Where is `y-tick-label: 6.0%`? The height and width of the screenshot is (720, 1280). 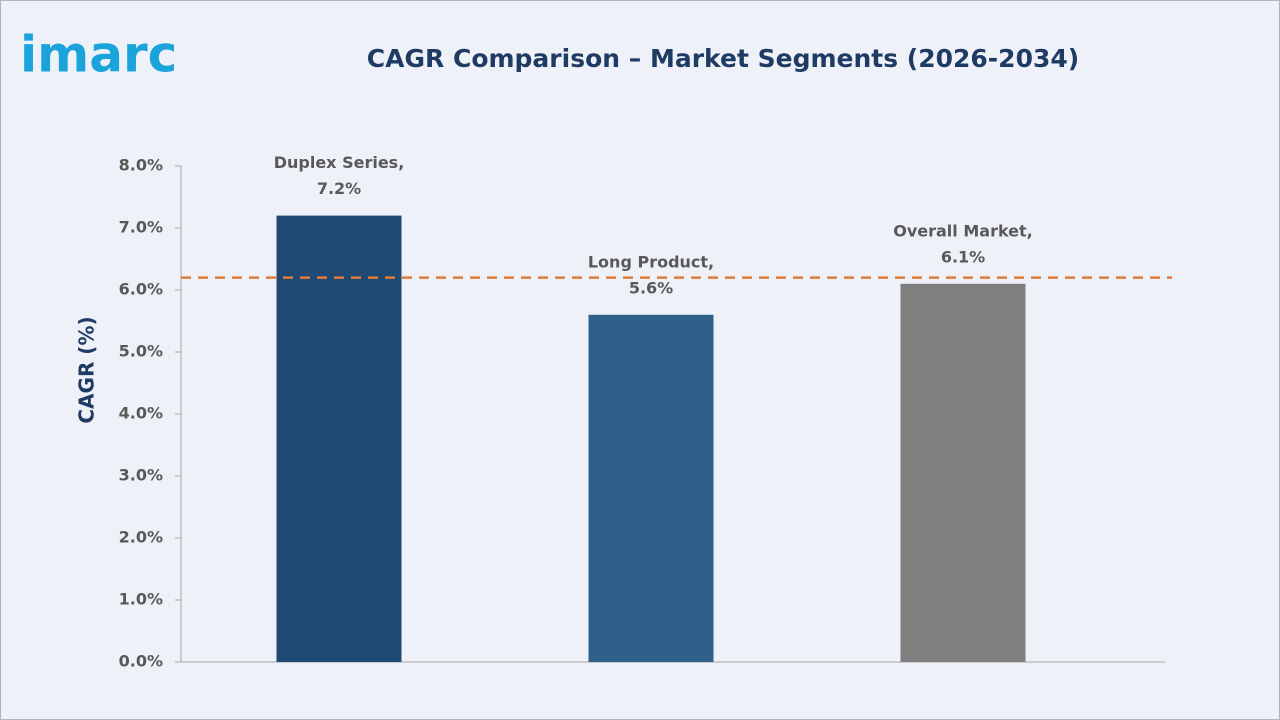
y-tick-label: 6.0% is located at coordinates (141, 289).